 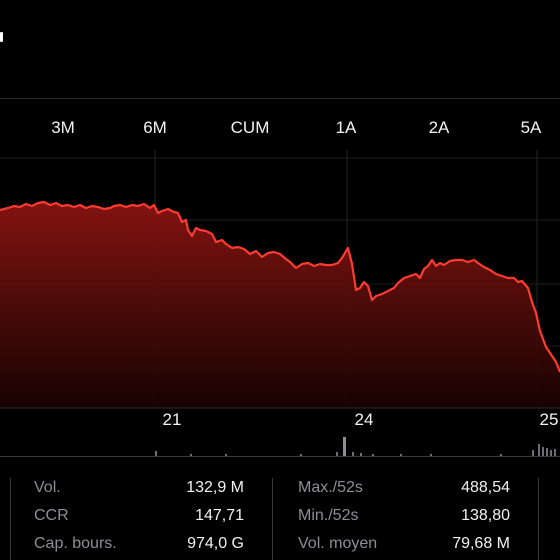 I want to click on stat-row: CCR 147,71, so click(x=136, y=516).